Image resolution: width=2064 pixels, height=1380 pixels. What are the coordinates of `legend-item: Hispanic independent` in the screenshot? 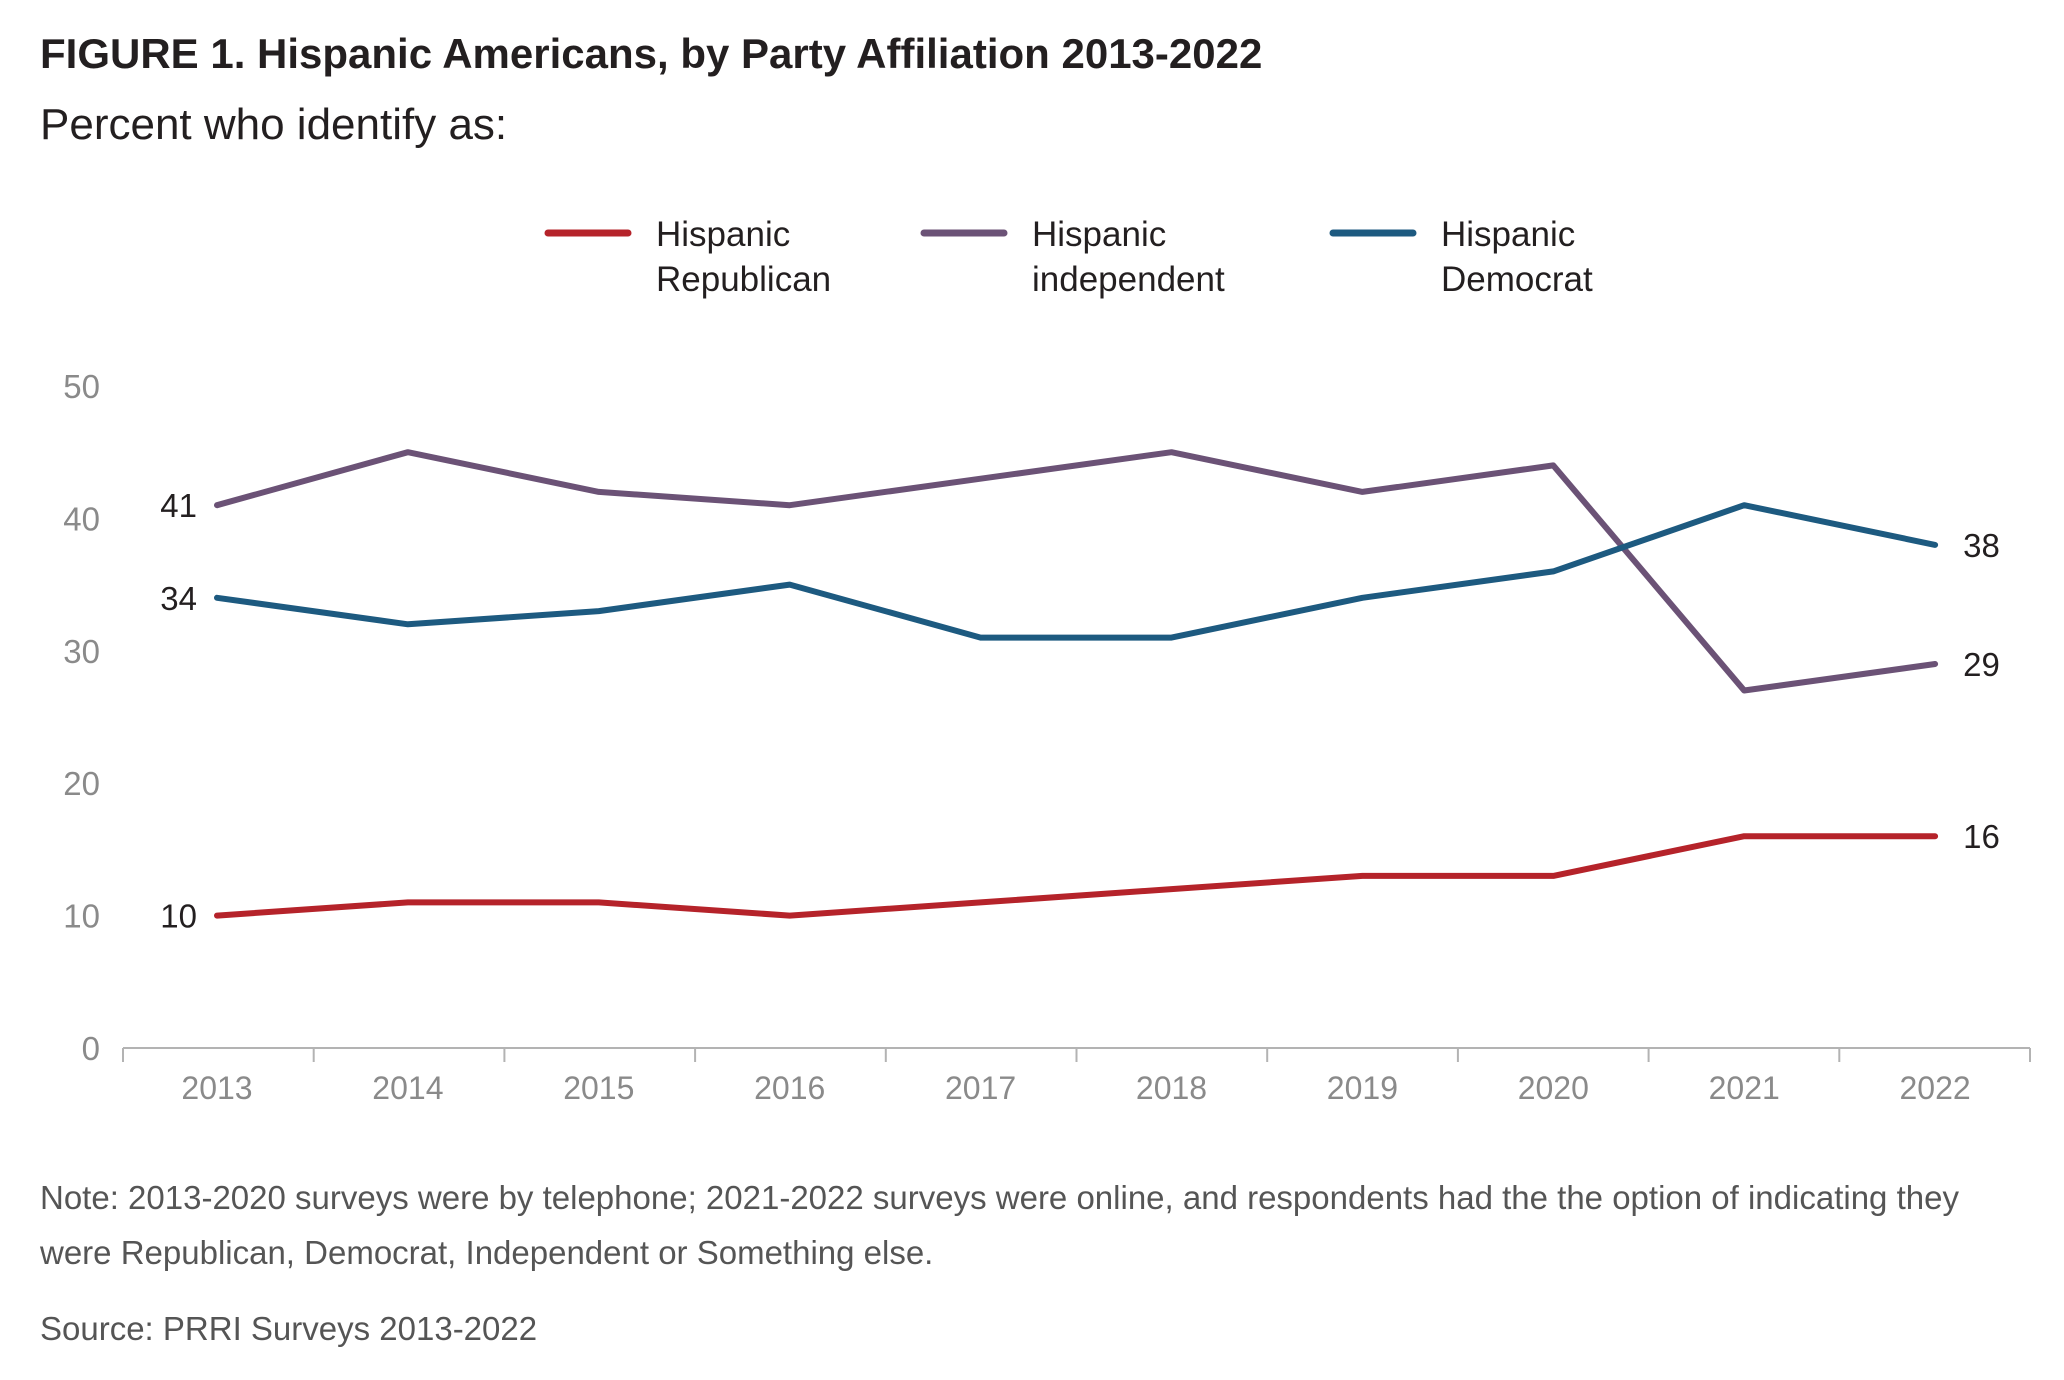 It's located at (1072, 257).